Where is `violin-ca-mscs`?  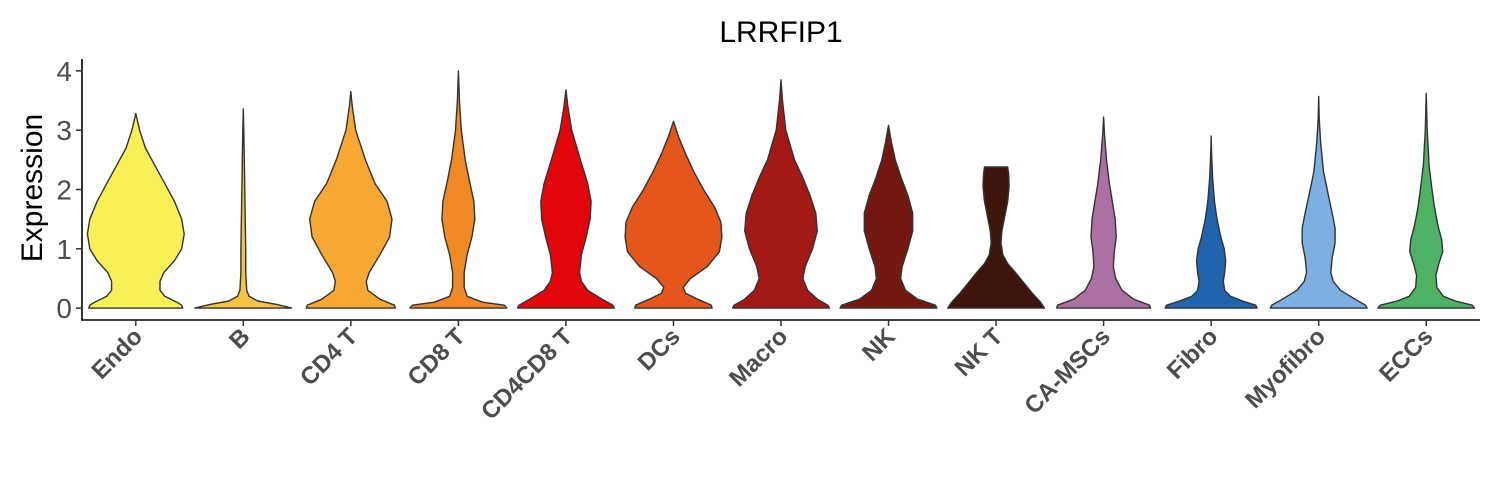
violin-ca-mscs is located at coordinates (1104, 212).